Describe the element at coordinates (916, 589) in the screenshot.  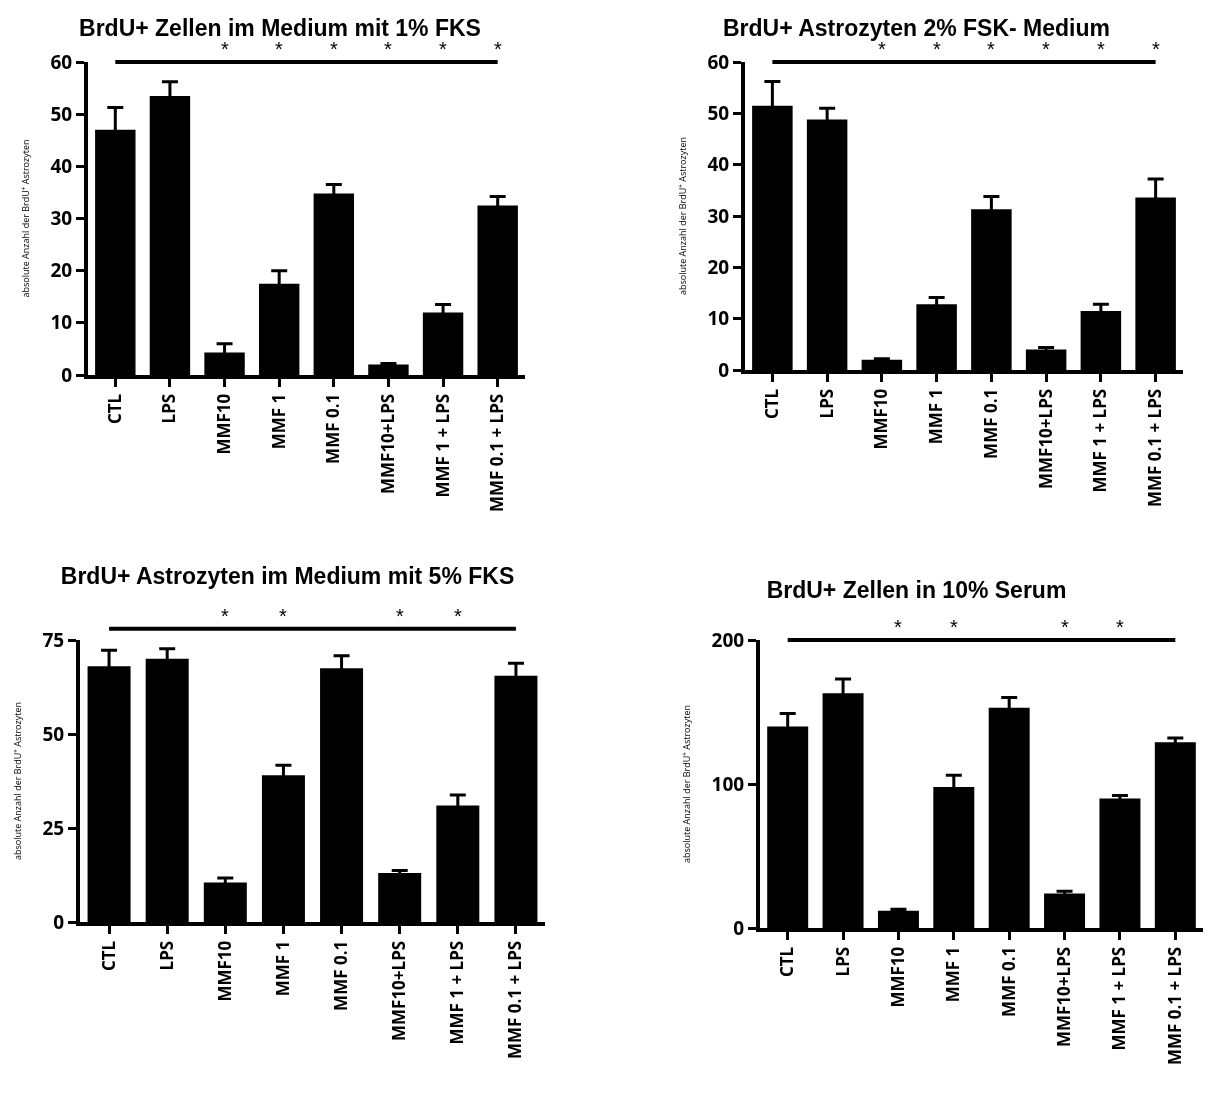
I see `chart-title: BrdU+ Zellen in 10% Serum` at that location.